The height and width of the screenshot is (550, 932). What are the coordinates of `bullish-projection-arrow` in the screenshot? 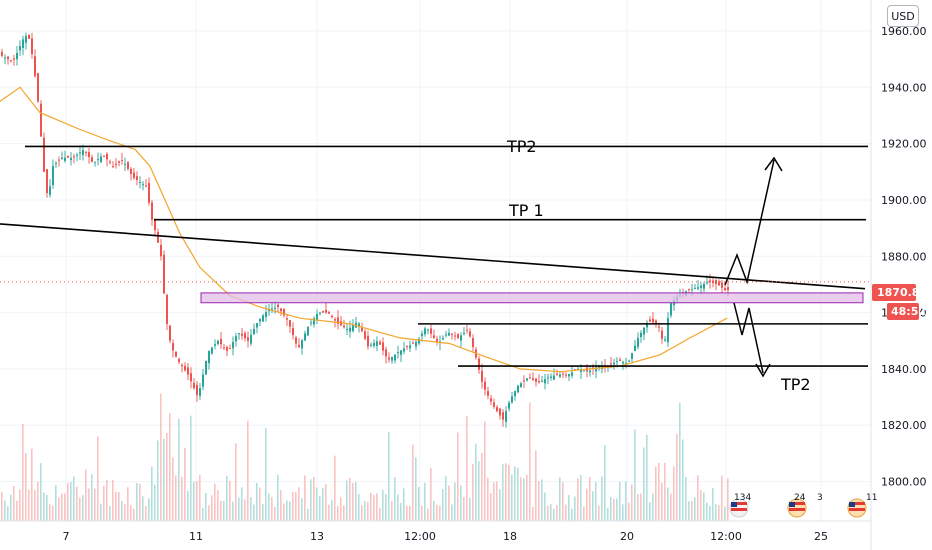 It's located at (749, 222).